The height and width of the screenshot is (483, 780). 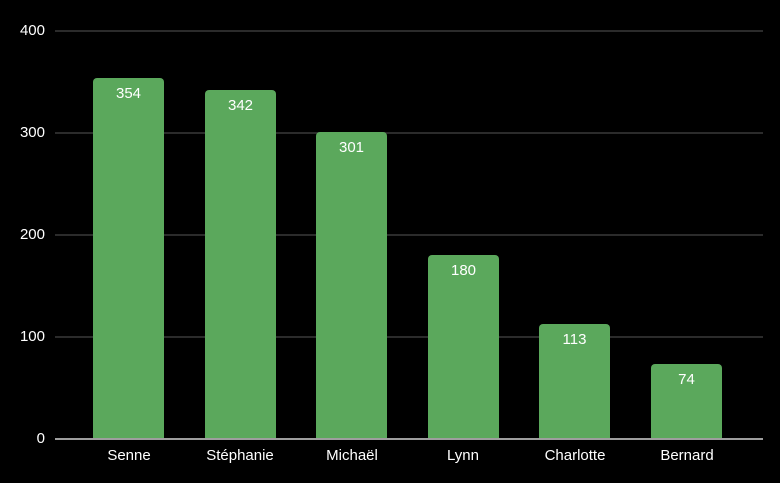 What do you see at coordinates (686, 401) in the screenshot?
I see `bar-bernard: 74` at bounding box center [686, 401].